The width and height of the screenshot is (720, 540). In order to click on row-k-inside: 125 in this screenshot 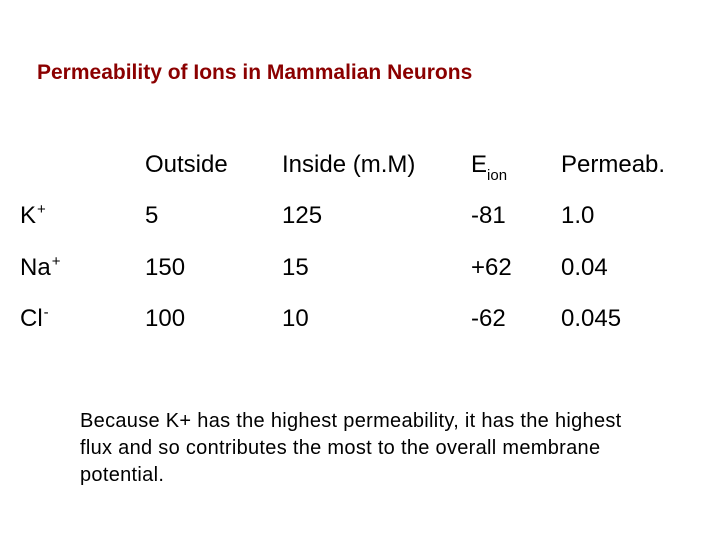, I will do `click(302, 215)`.